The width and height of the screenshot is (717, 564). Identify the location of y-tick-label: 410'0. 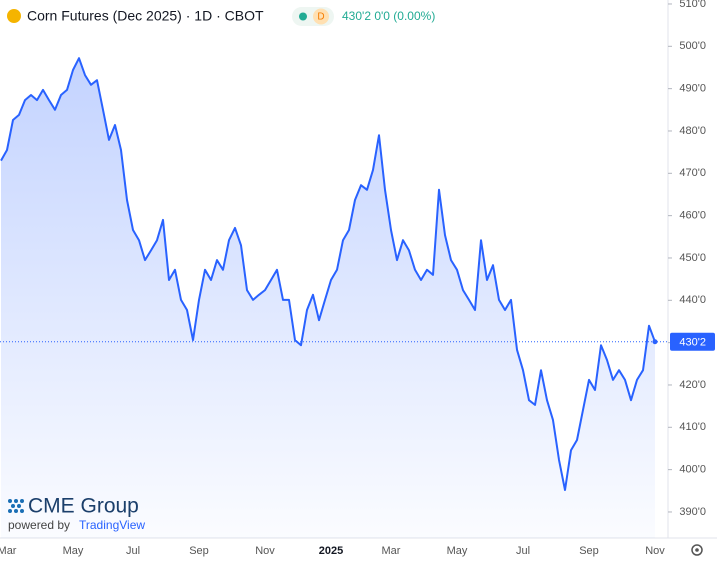
(692, 427).